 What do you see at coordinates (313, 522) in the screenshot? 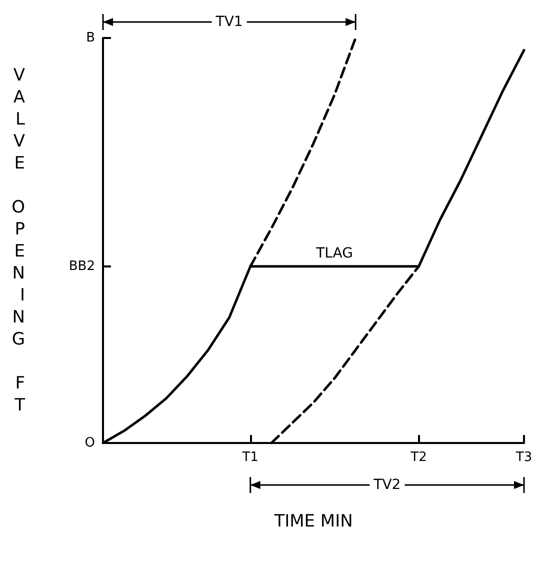
I see `x-axis-title: TIME MIN` at bounding box center [313, 522].